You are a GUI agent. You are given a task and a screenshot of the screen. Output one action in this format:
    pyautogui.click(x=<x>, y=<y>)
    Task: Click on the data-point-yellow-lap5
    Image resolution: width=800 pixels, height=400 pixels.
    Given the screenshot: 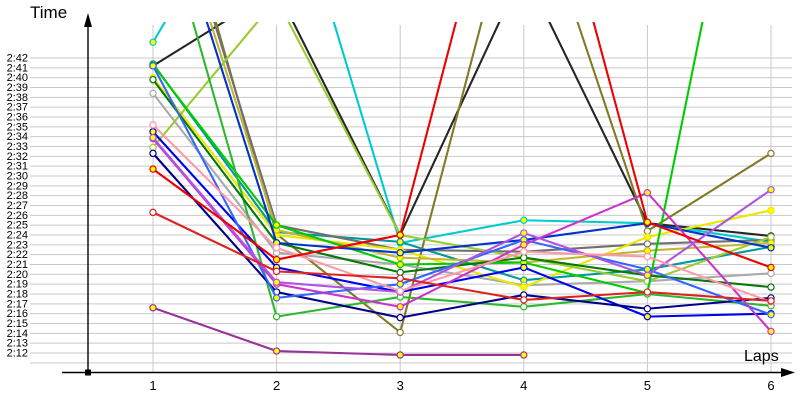 What is the action you would take?
    pyautogui.click(x=647, y=237)
    